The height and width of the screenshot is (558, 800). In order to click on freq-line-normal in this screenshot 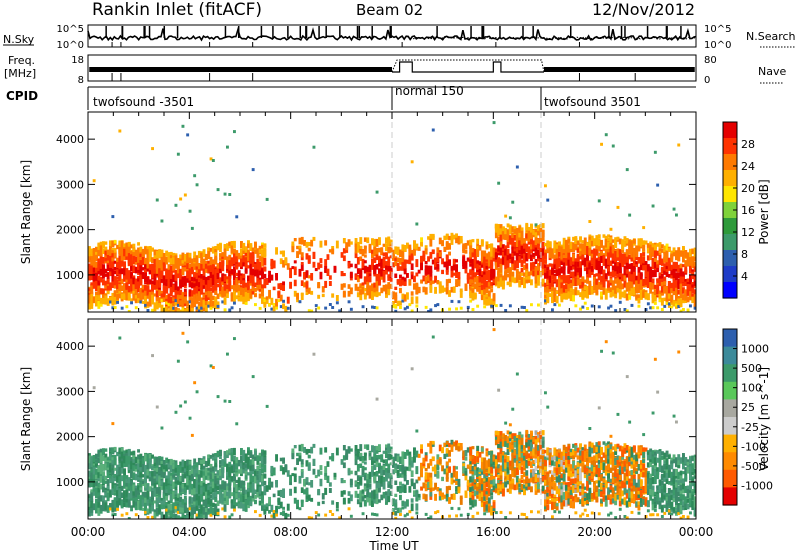, I will do `click(468, 67)`.